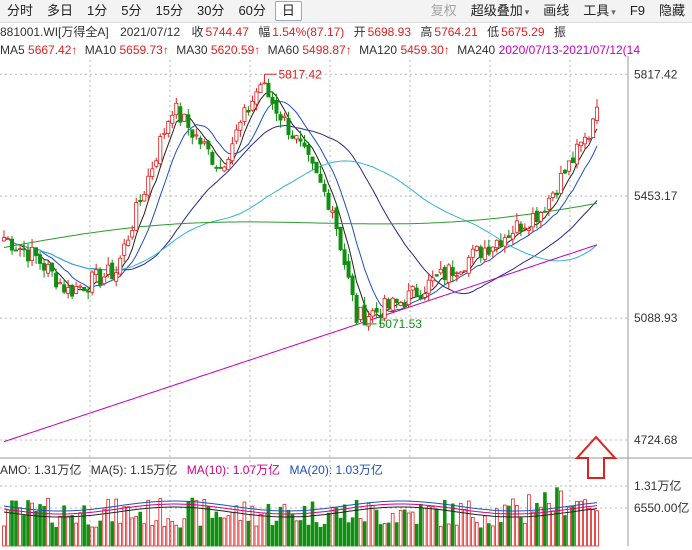 This screenshot has width=692, height=550. Describe the element at coordinates (500, 11) in the screenshot. I see `super-overlay-button: 超级叠加` at that location.